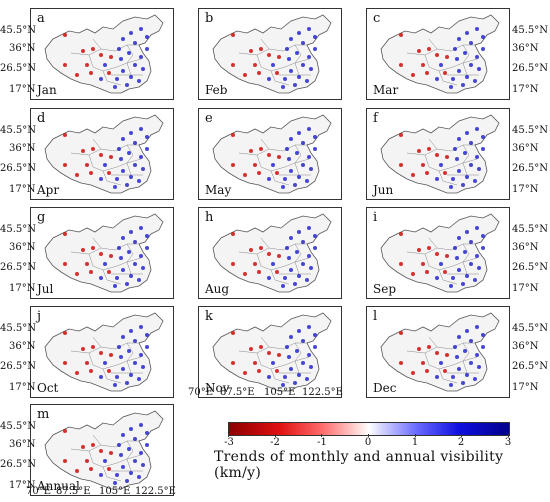 This screenshot has height=502, width=550. Describe the element at coordinates (438, 54) in the screenshot. I see `panel-mar: c Mar` at that location.